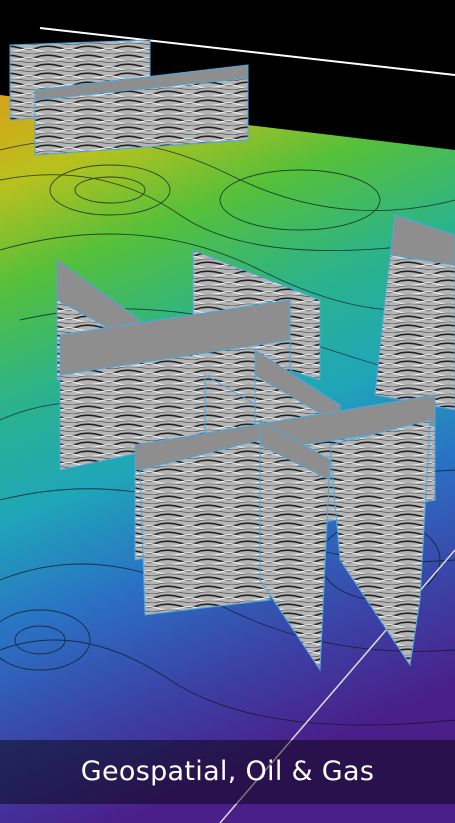 The image size is (455, 823). I want to click on caption-band, so click(227, 772).